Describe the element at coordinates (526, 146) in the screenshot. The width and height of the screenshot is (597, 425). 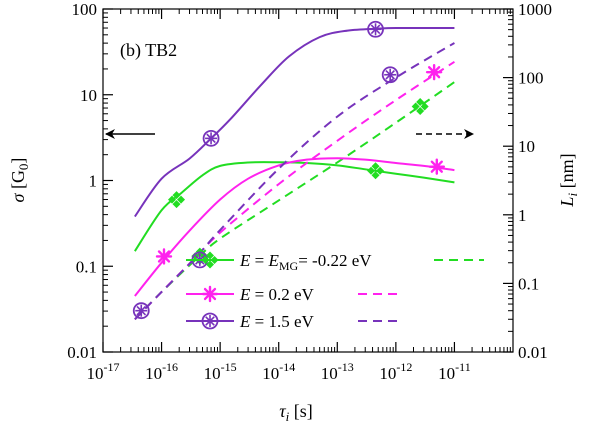
I see `y-right-tick-label: 10` at that location.